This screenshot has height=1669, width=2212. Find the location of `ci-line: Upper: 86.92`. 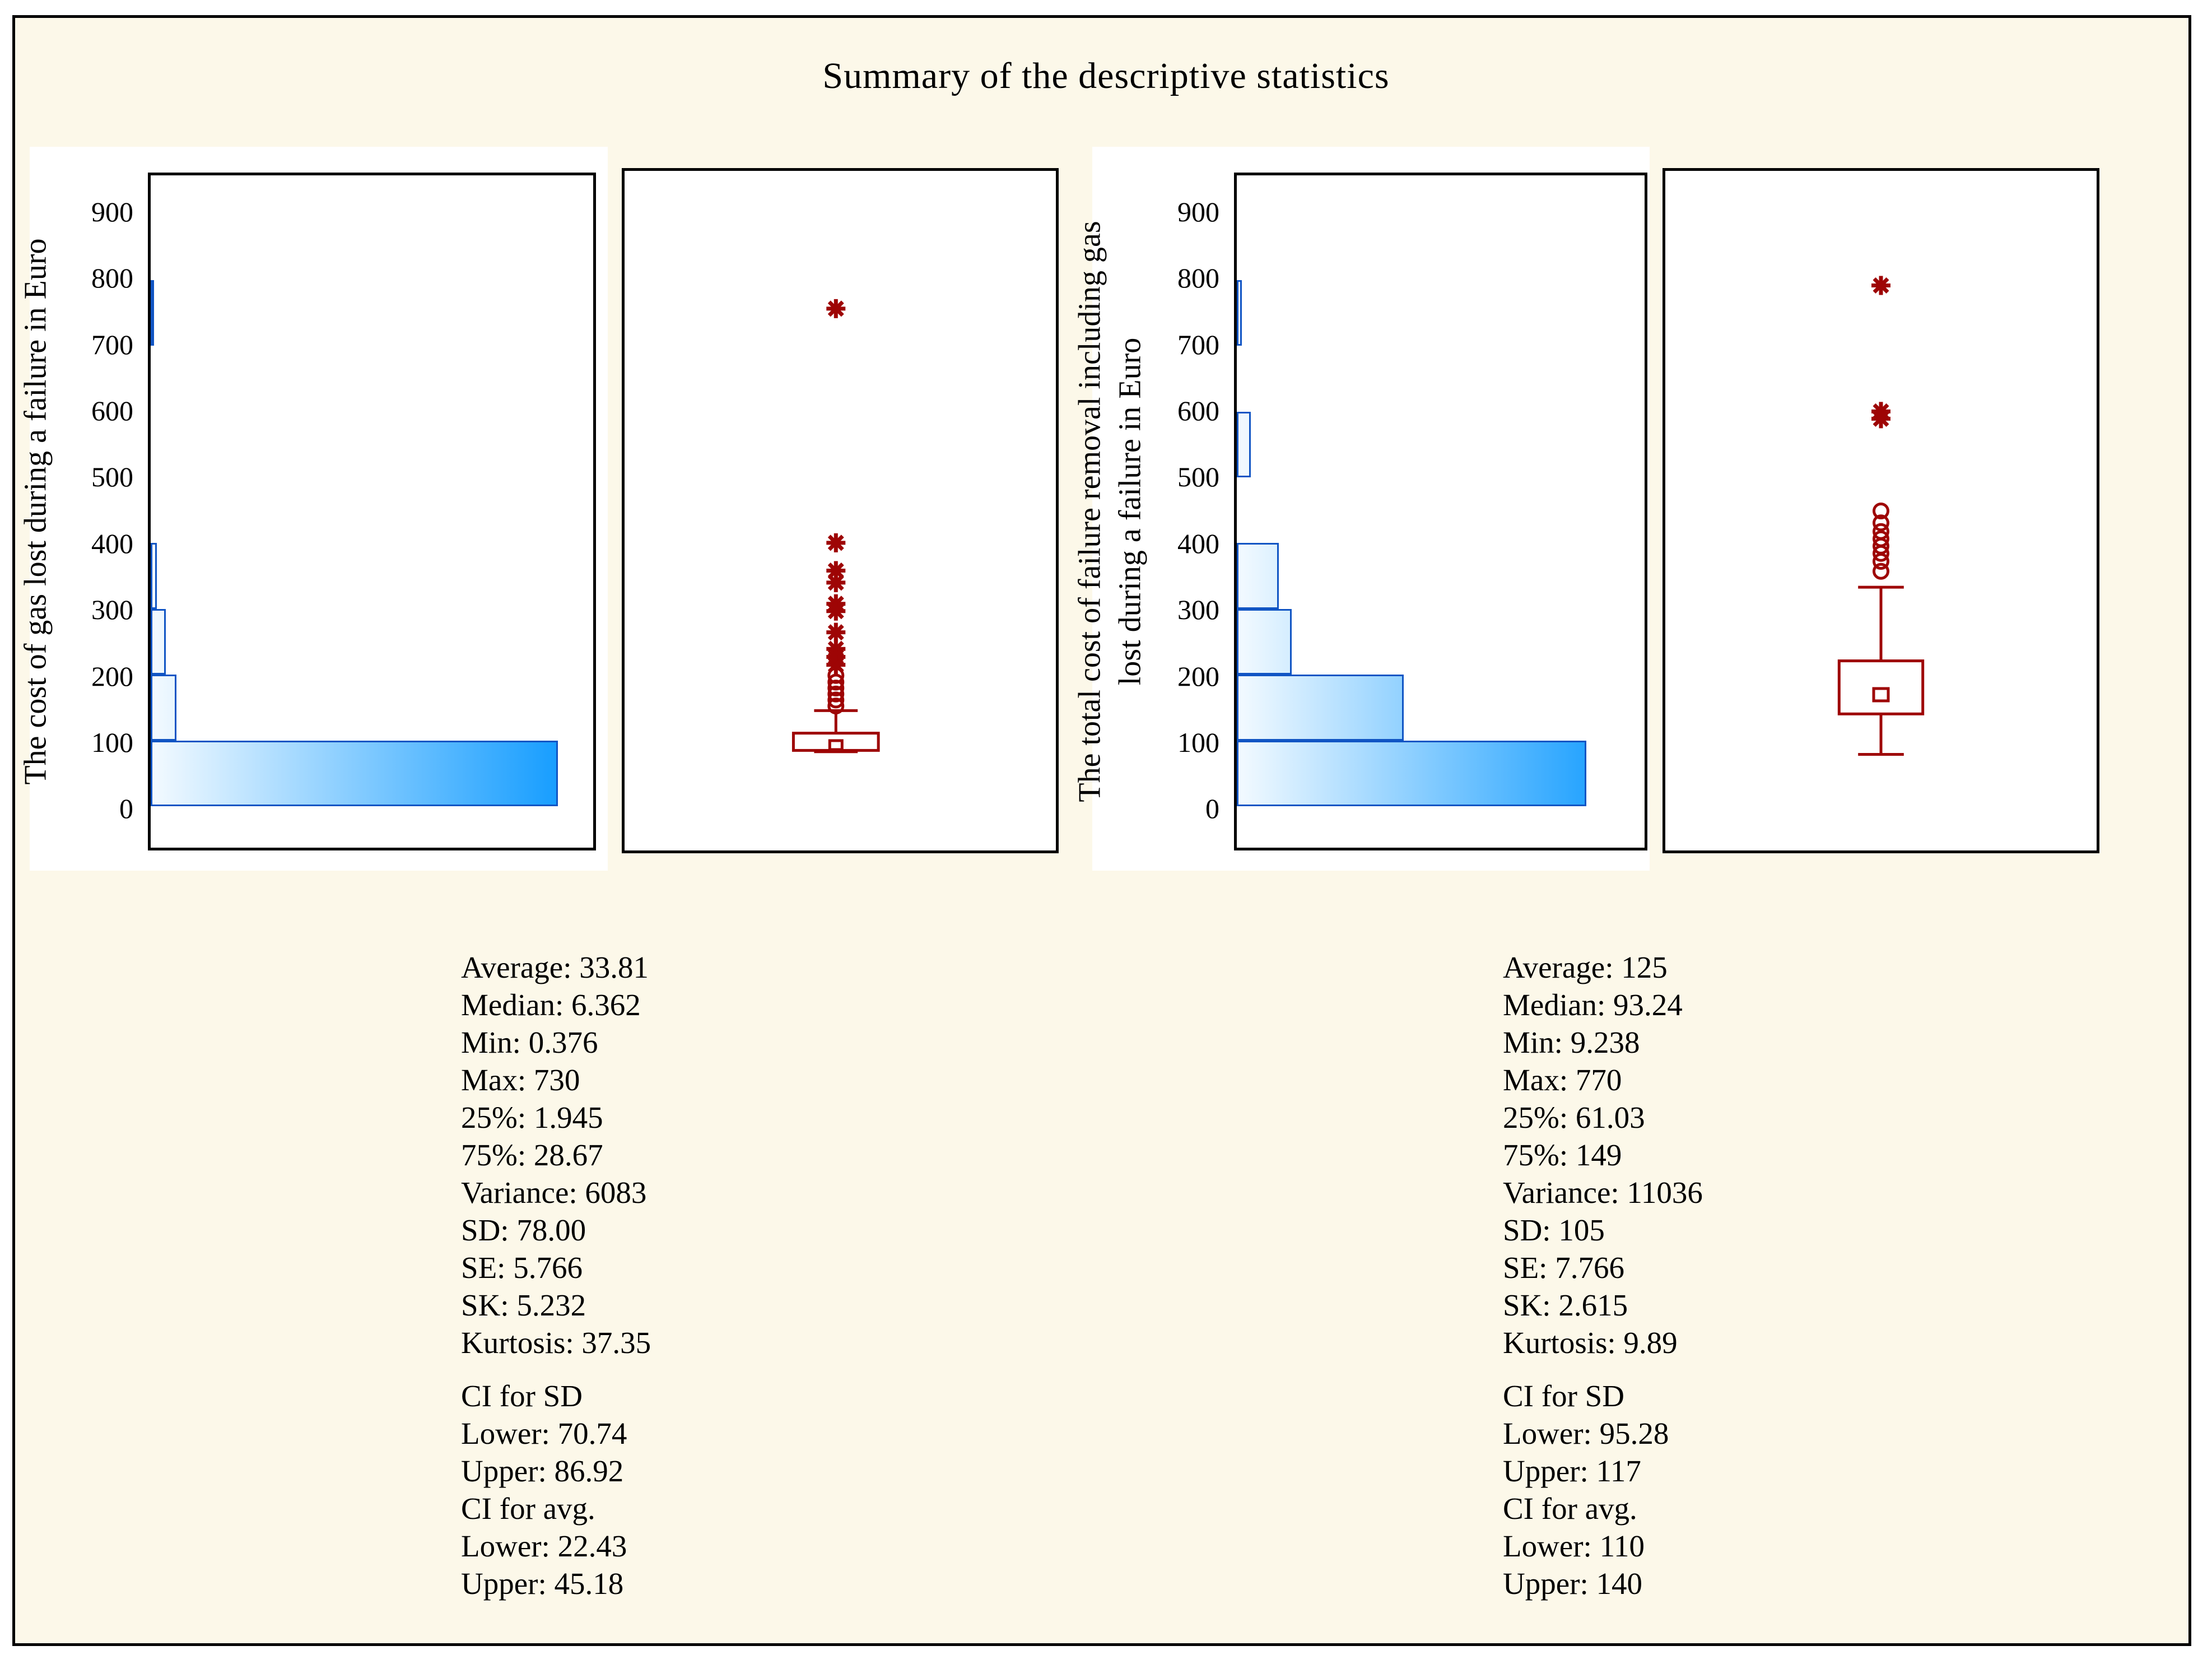

ci-line: Upper: 86.92 is located at coordinates (542, 1471).